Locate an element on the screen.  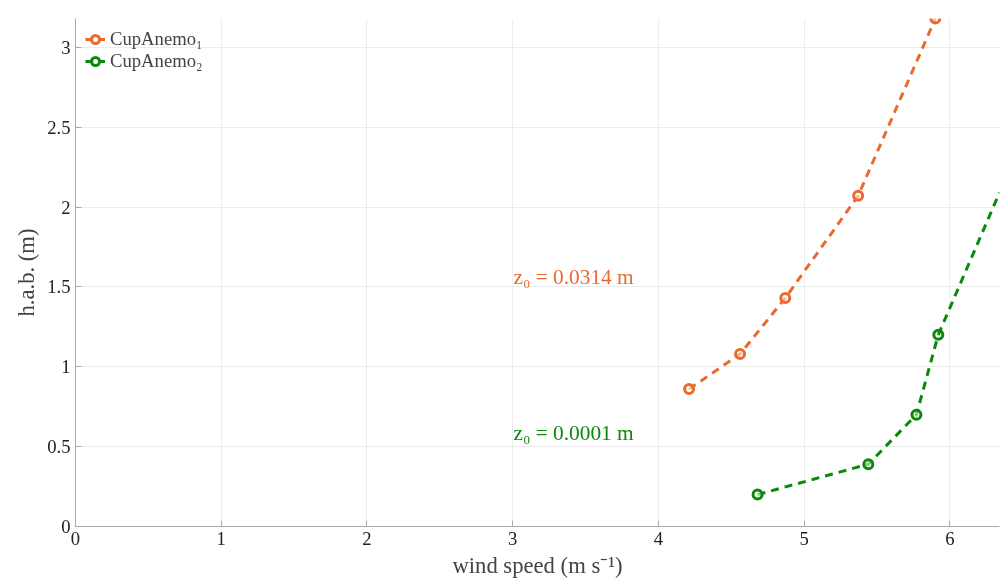
x-tick-label: 5 is located at coordinates (804, 538).